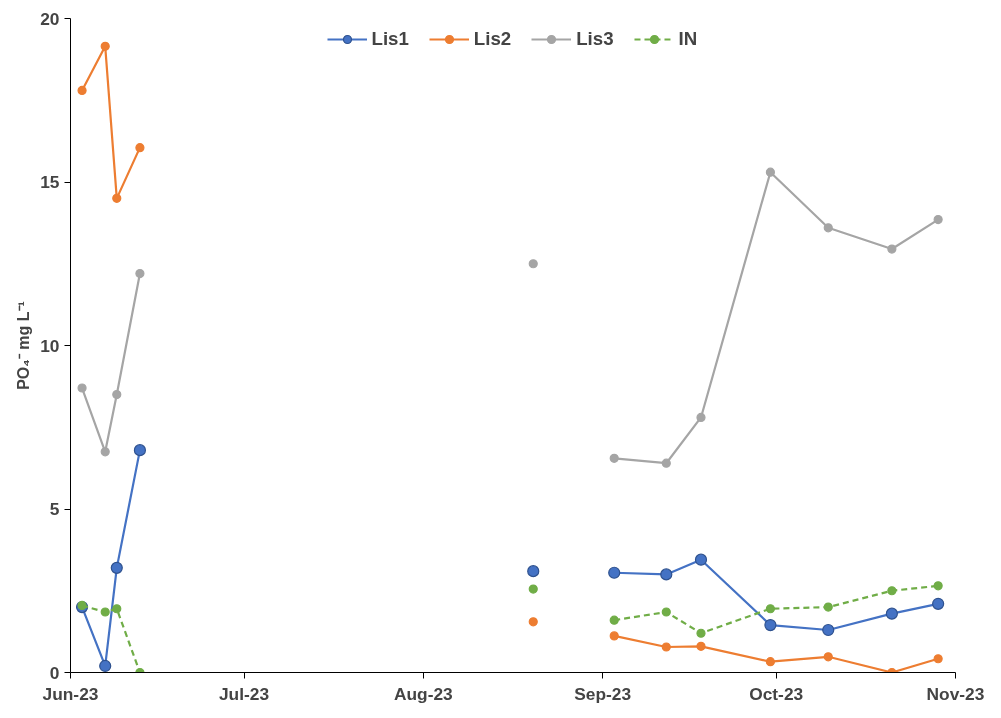 The width and height of the screenshot is (1001, 718). I want to click on x-tick-label: Aug-23, so click(423, 693).